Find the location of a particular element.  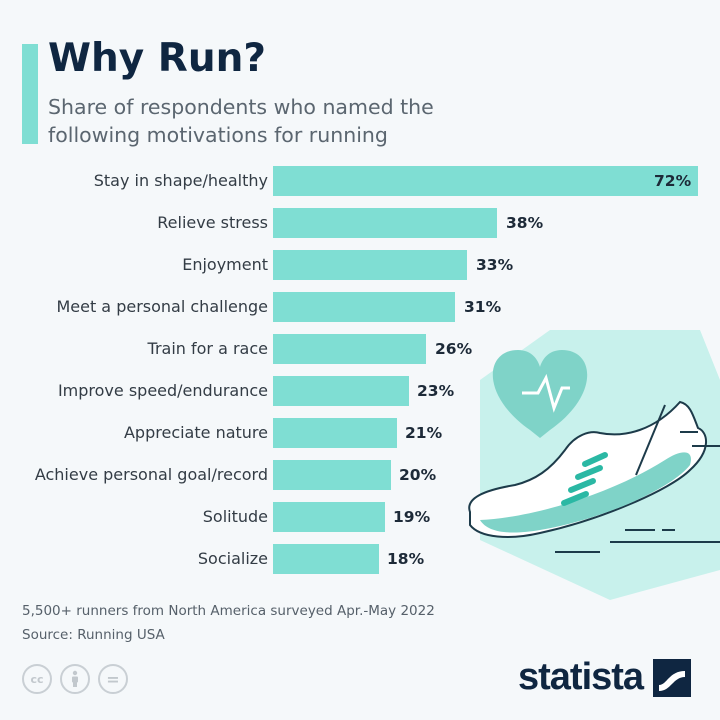

category-label: Improve speed/endurance is located at coordinates (162, 390).